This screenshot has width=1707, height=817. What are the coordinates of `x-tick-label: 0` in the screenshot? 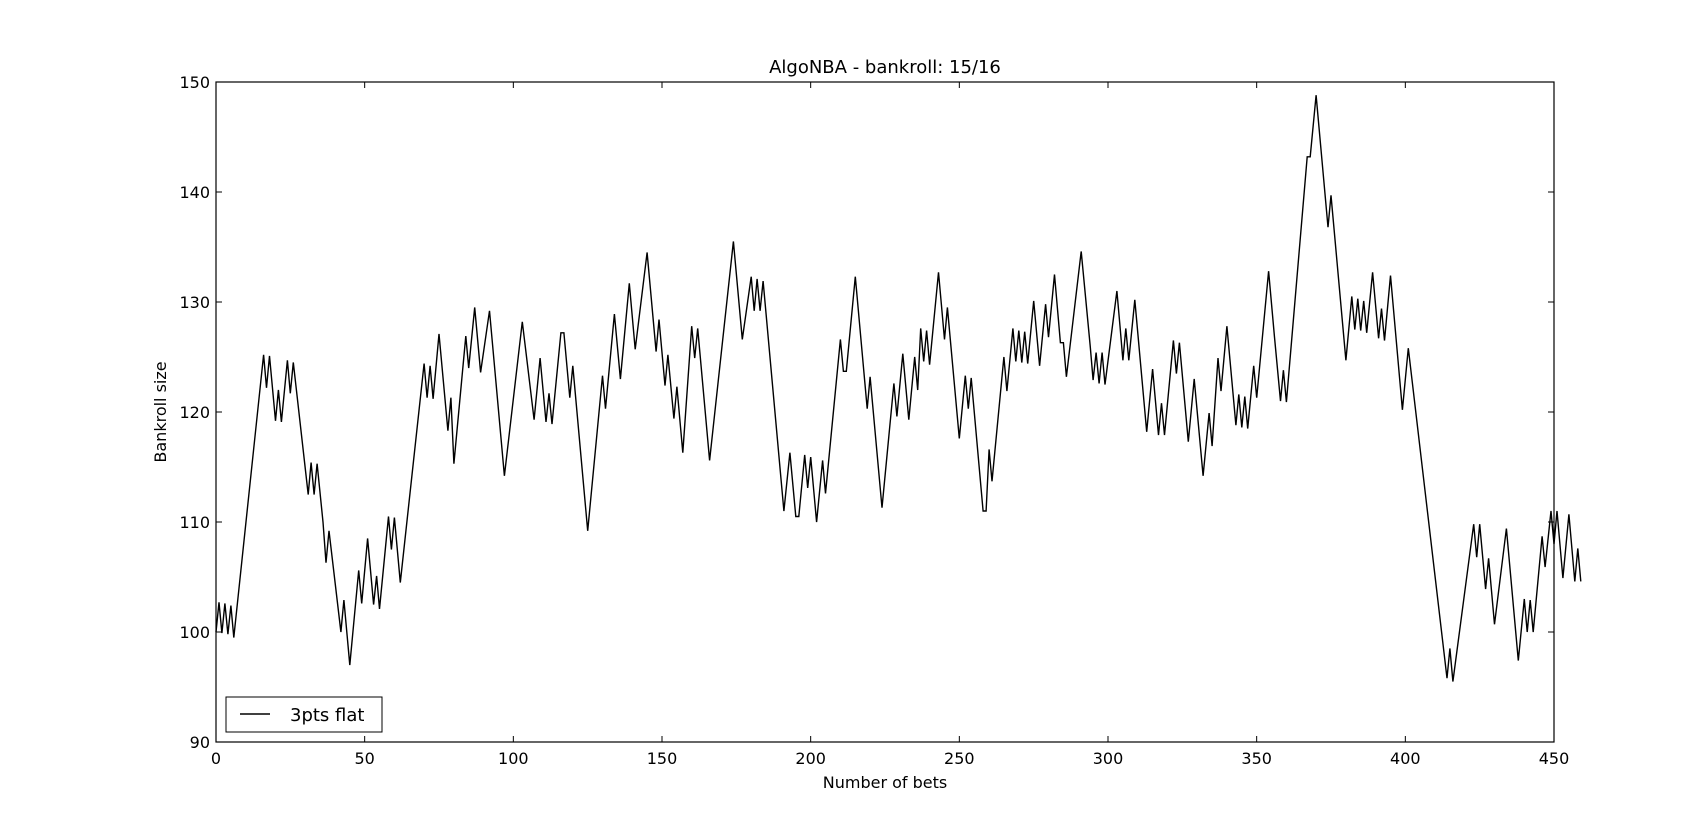 It's located at (216, 758).